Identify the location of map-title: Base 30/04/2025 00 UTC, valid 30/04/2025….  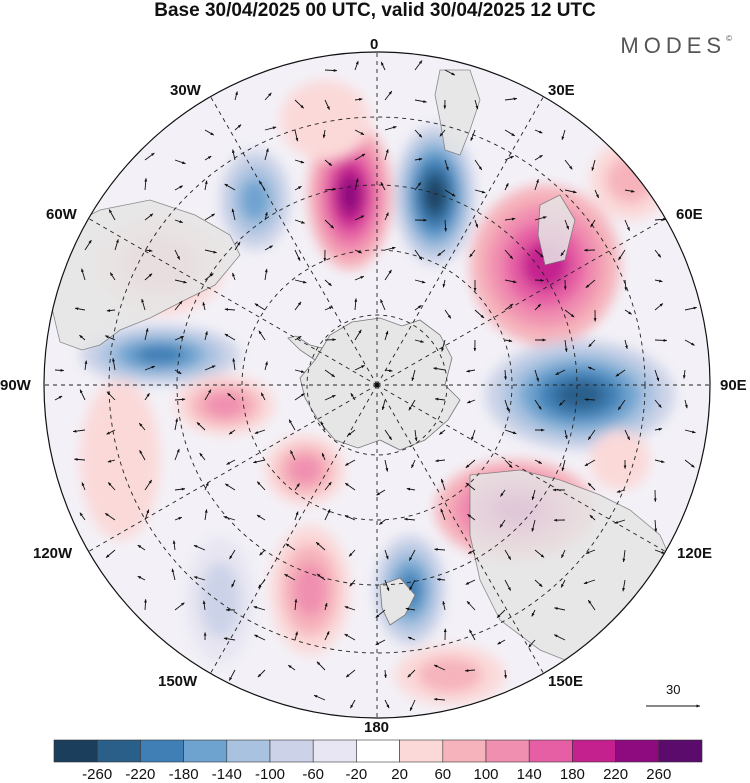
(375, 10).